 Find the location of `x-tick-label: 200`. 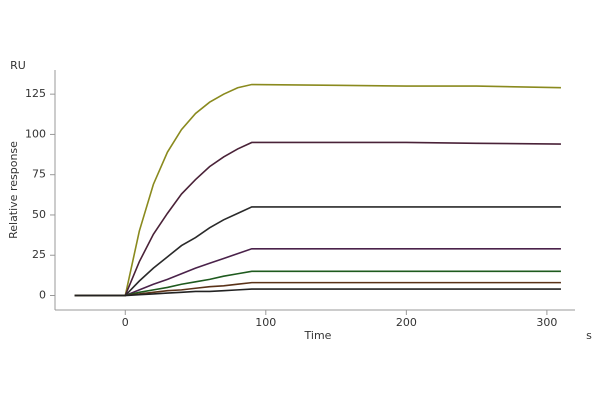

x-tick-label: 200 is located at coordinates (406, 322).